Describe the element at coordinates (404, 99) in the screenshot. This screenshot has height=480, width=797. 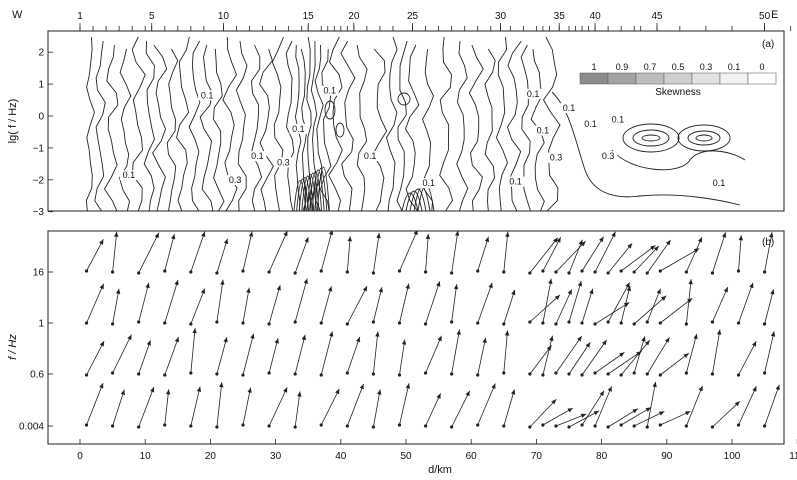
I see `contour-loop` at that location.